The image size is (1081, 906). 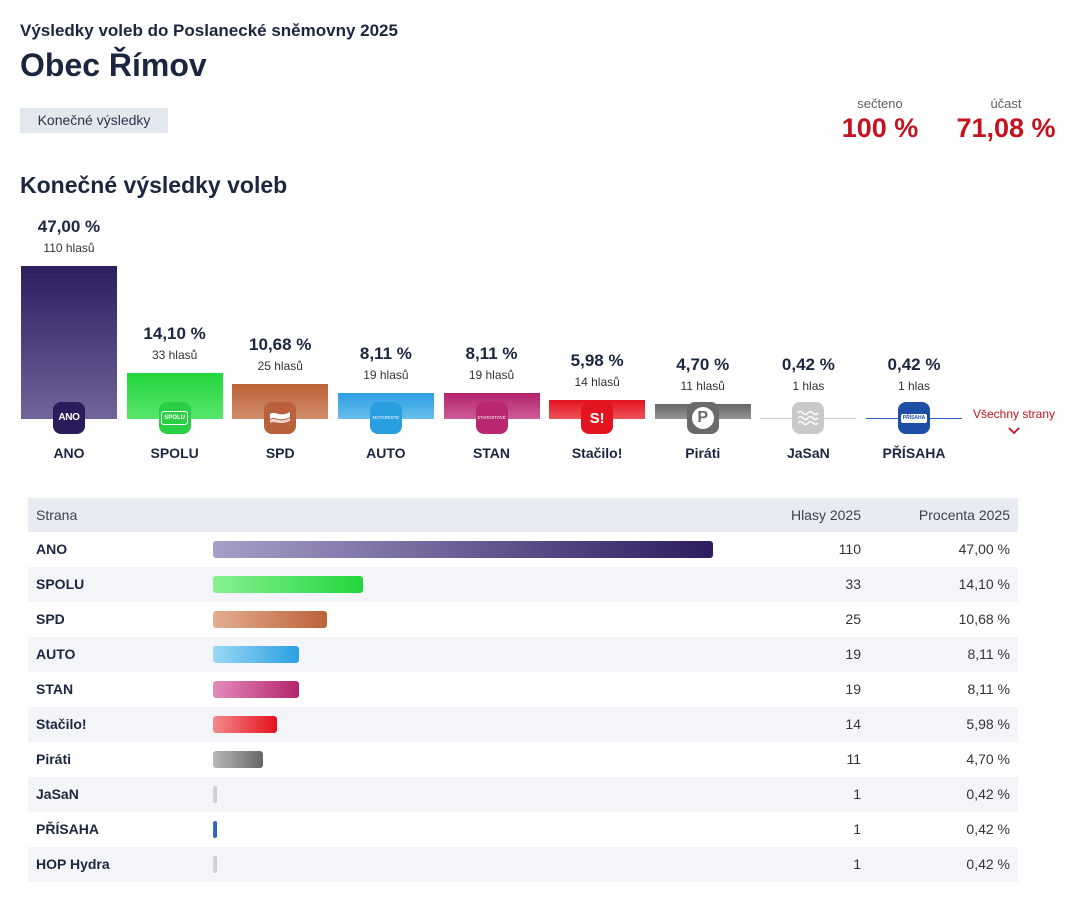 I want to click on logo-text: MOTORISTÉ, so click(x=386, y=417).